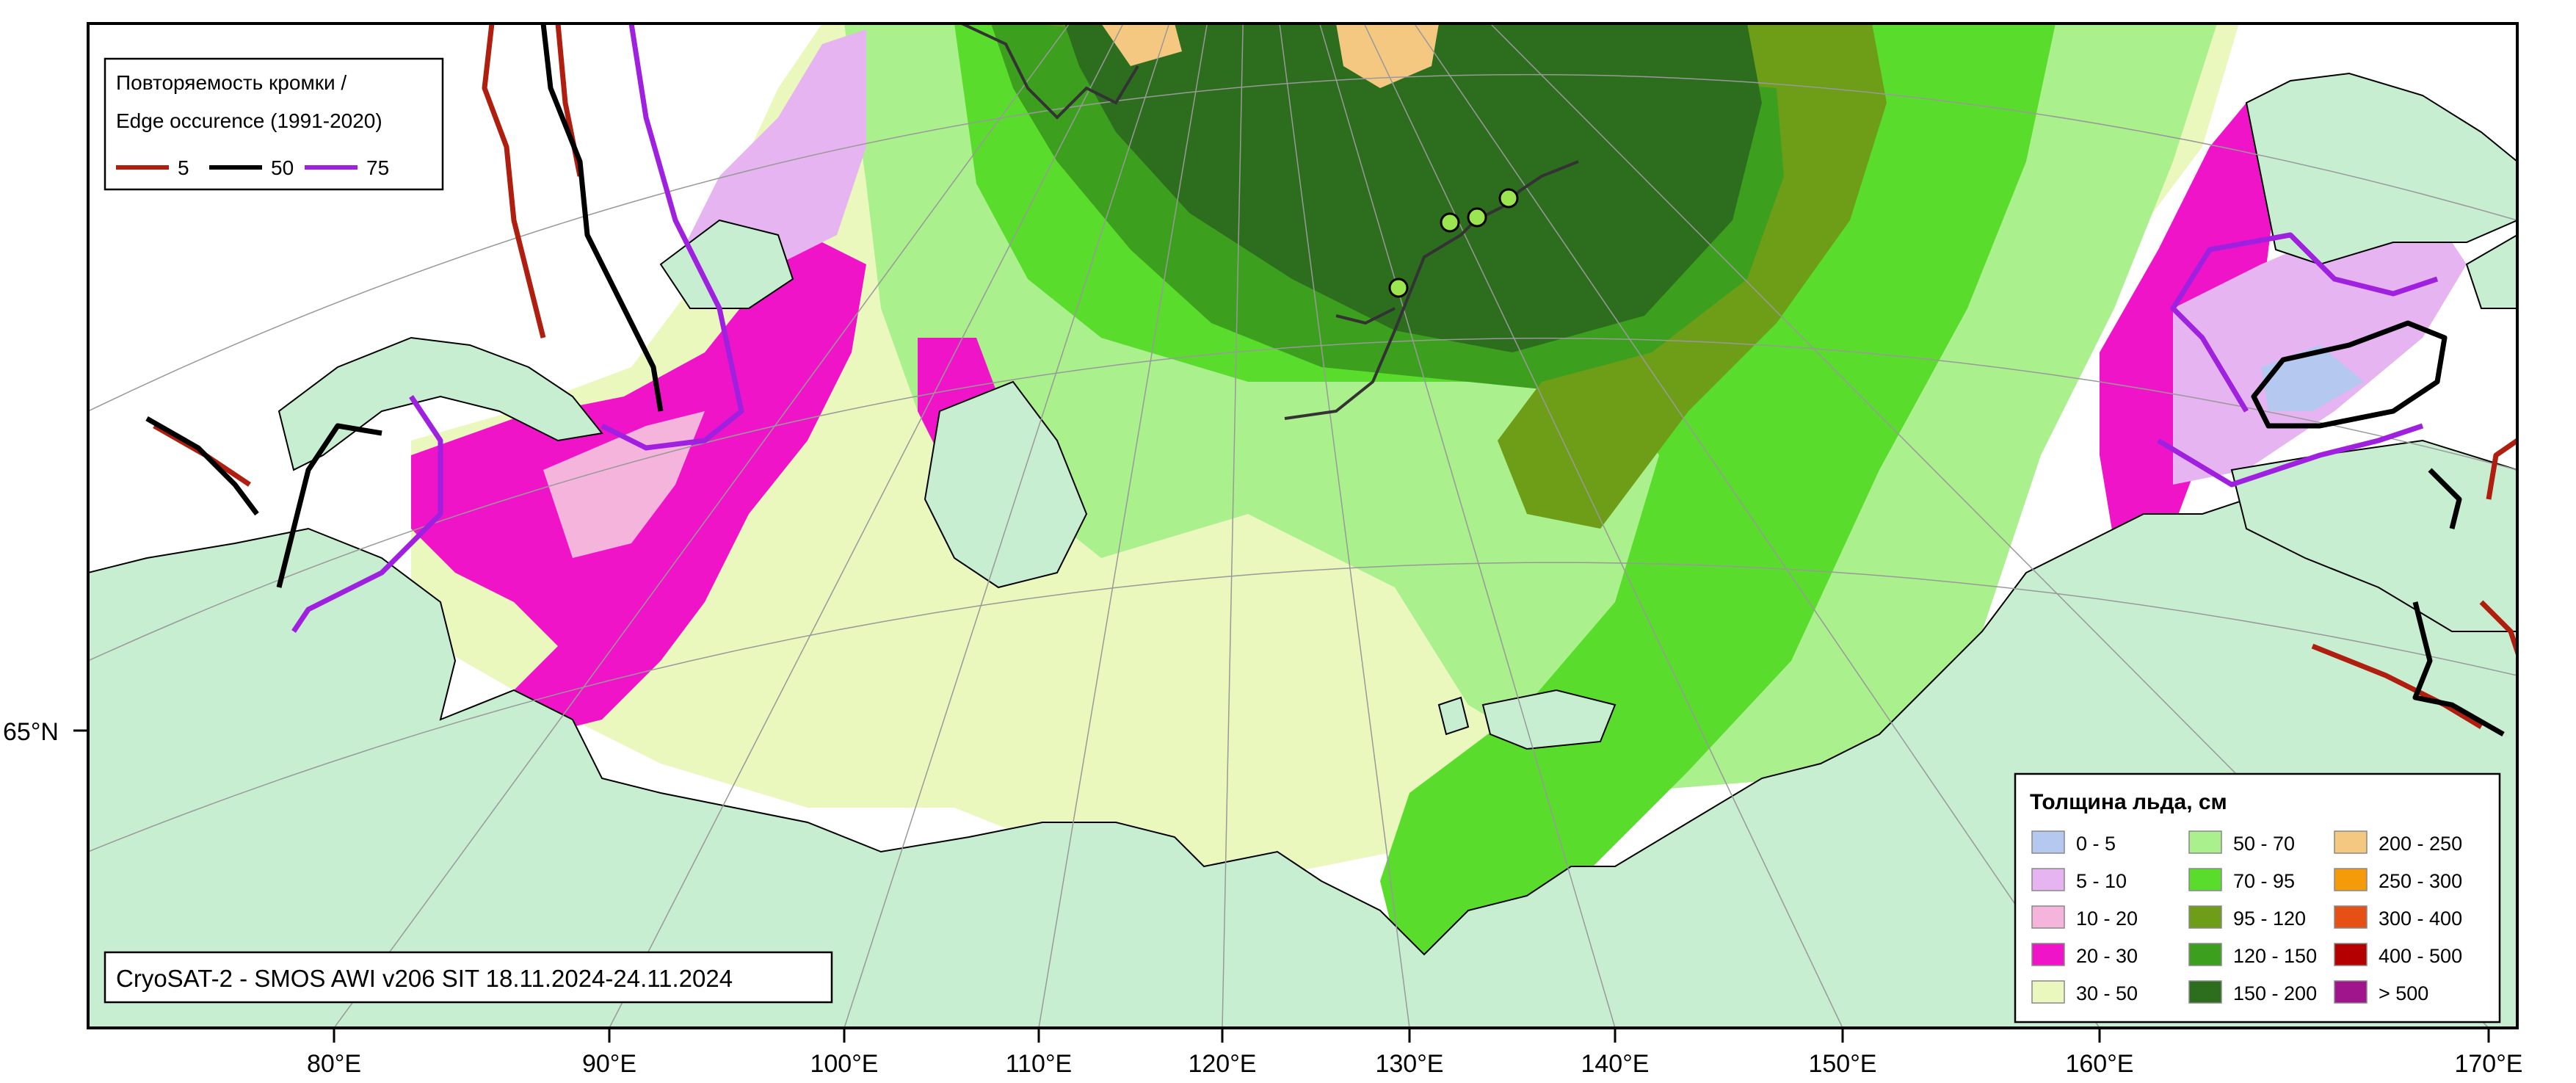 The image size is (2576, 1083). I want to click on thickness-legend-label: 400 - 500, so click(2420, 956).